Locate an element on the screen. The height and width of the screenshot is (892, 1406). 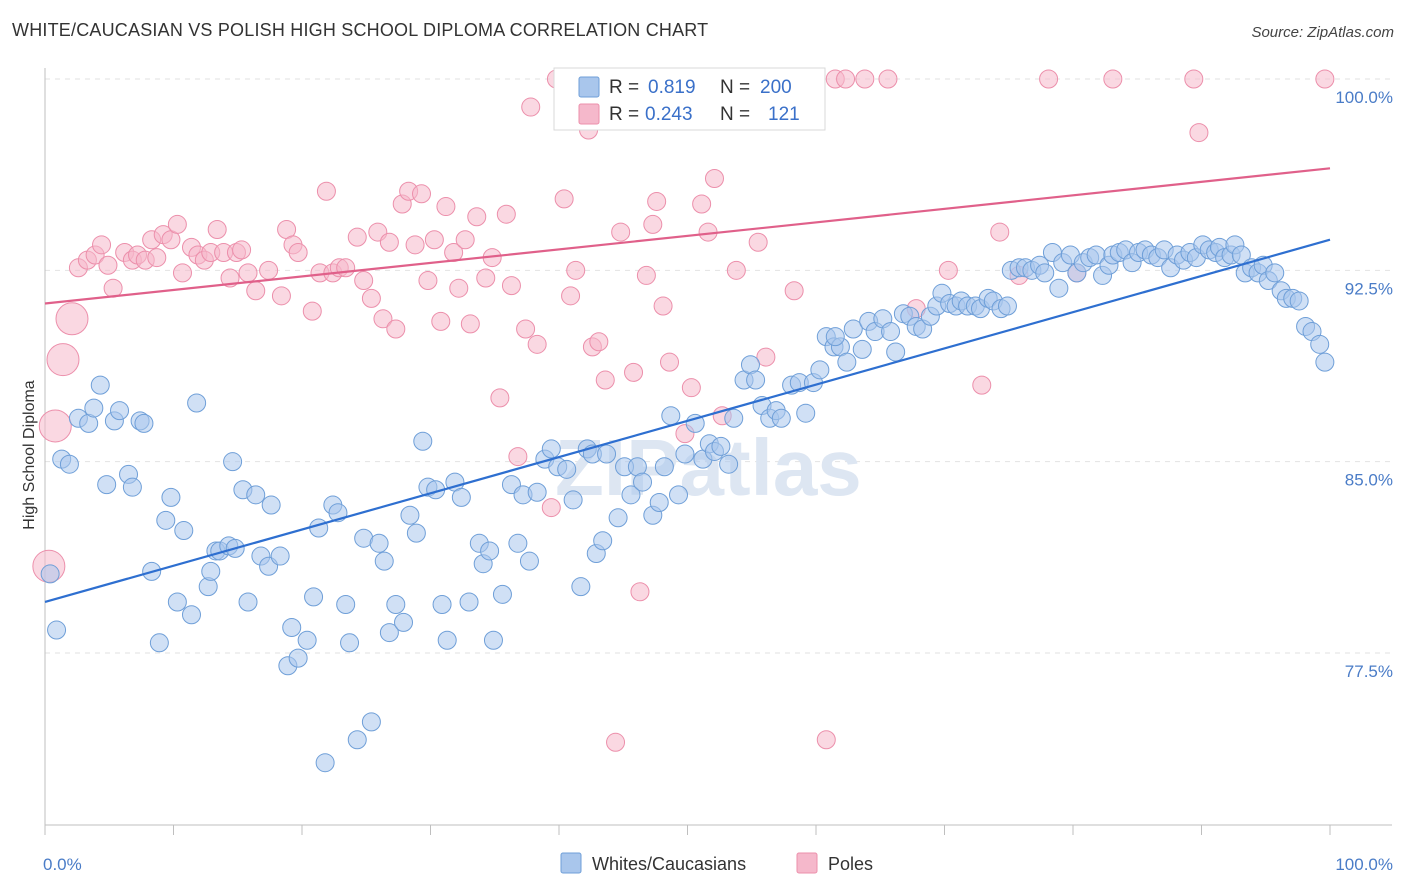
x-tick-label-1: 100.0% is located at coordinates (1364, 864).